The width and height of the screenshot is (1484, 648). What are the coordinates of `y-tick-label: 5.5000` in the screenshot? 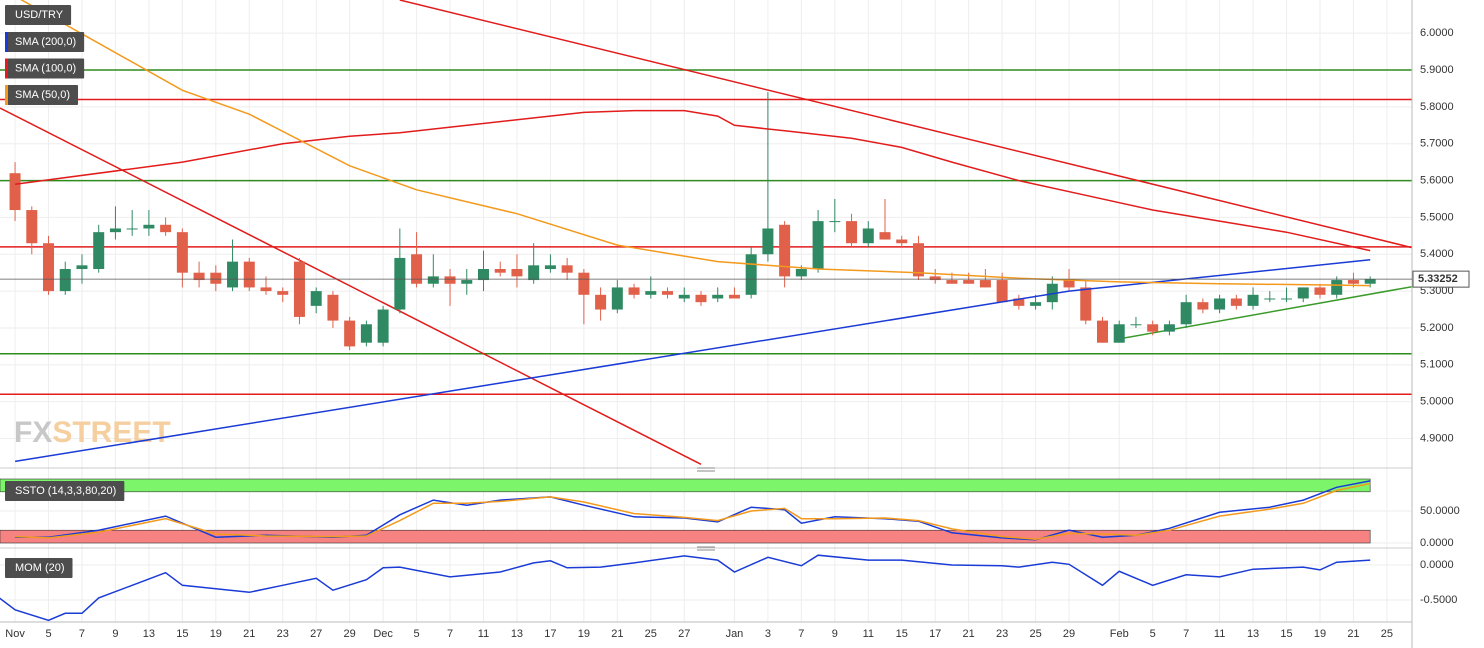 It's located at (1437, 217).